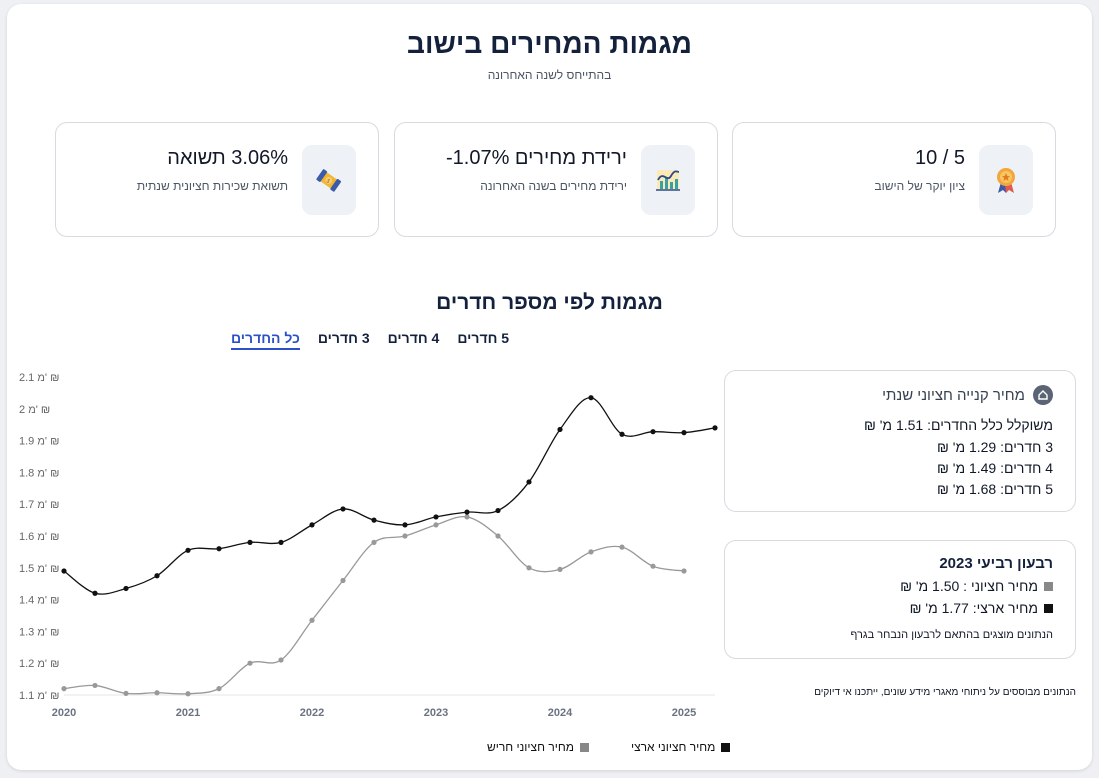 The height and width of the screenshot is (778, 1099). I want to click on quarter-median-text: מחיר חציוני : 1.50 מ' ₪, so click(969, 586).